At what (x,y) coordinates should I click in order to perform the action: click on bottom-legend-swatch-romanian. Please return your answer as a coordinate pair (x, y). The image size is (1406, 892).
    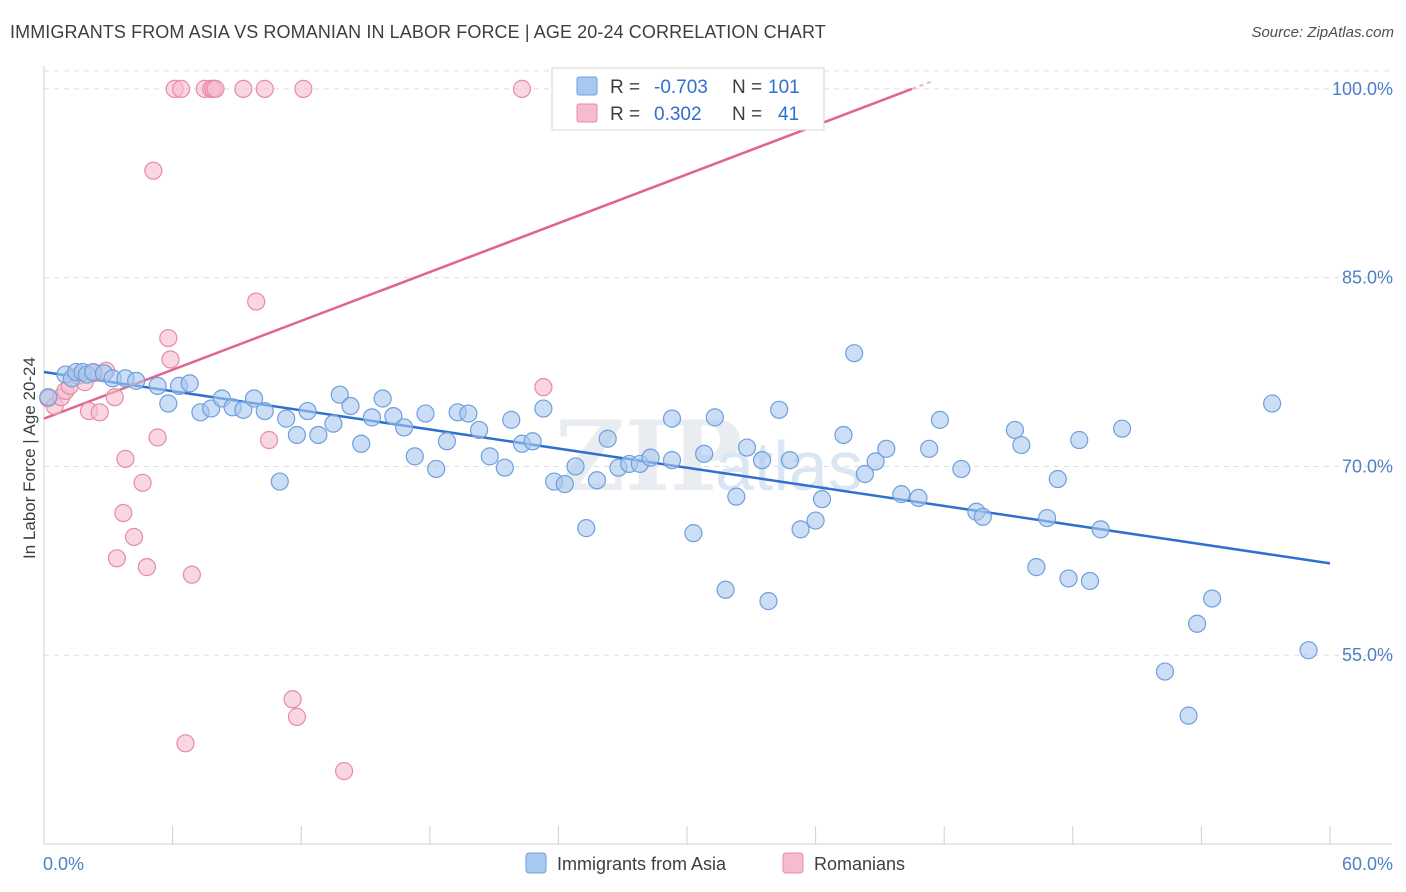
    Looking at the image, I should click on (793, 863).